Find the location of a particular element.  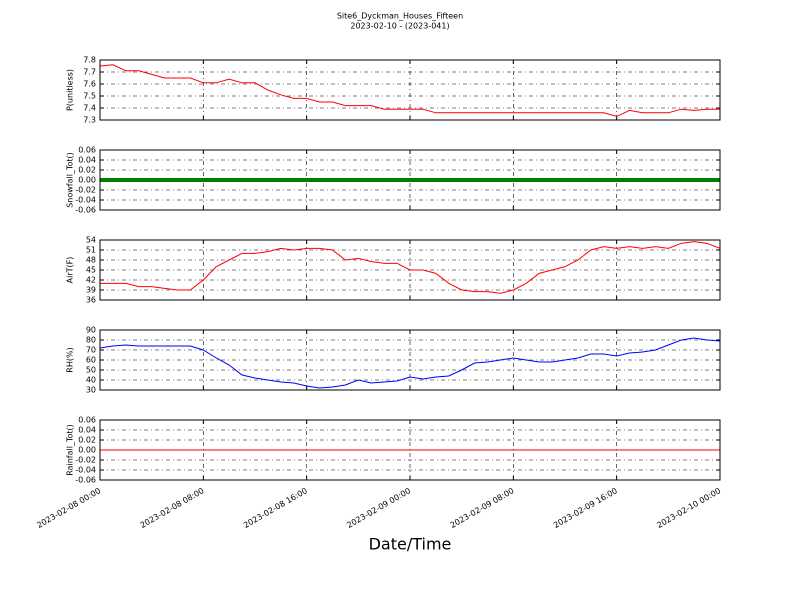

y-tick-label: 30 is located at coordinates (91, 390).